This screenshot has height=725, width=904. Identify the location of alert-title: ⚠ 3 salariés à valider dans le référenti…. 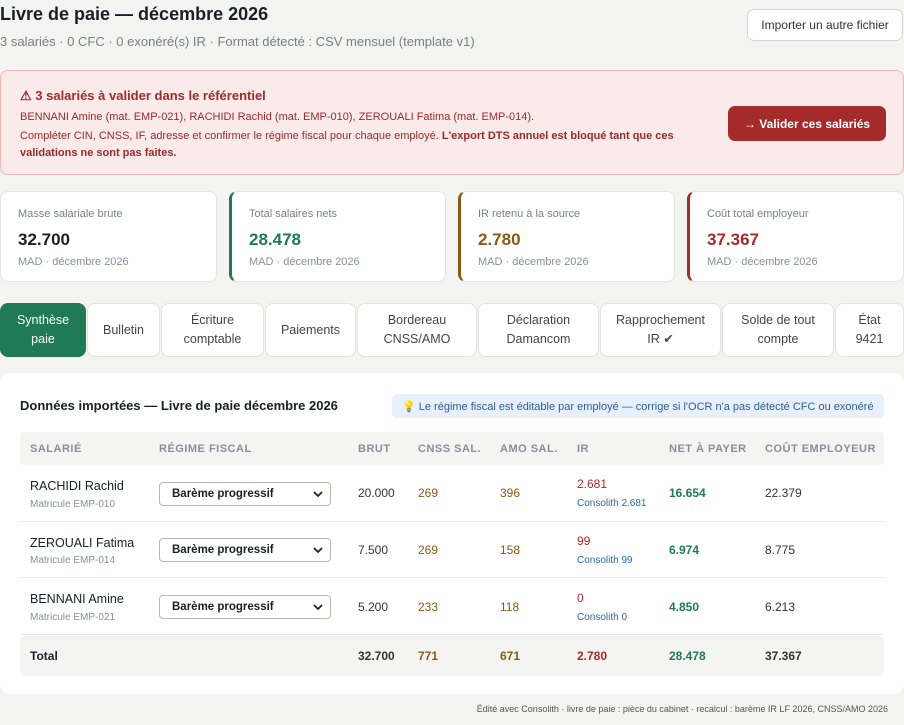
(143, 95).